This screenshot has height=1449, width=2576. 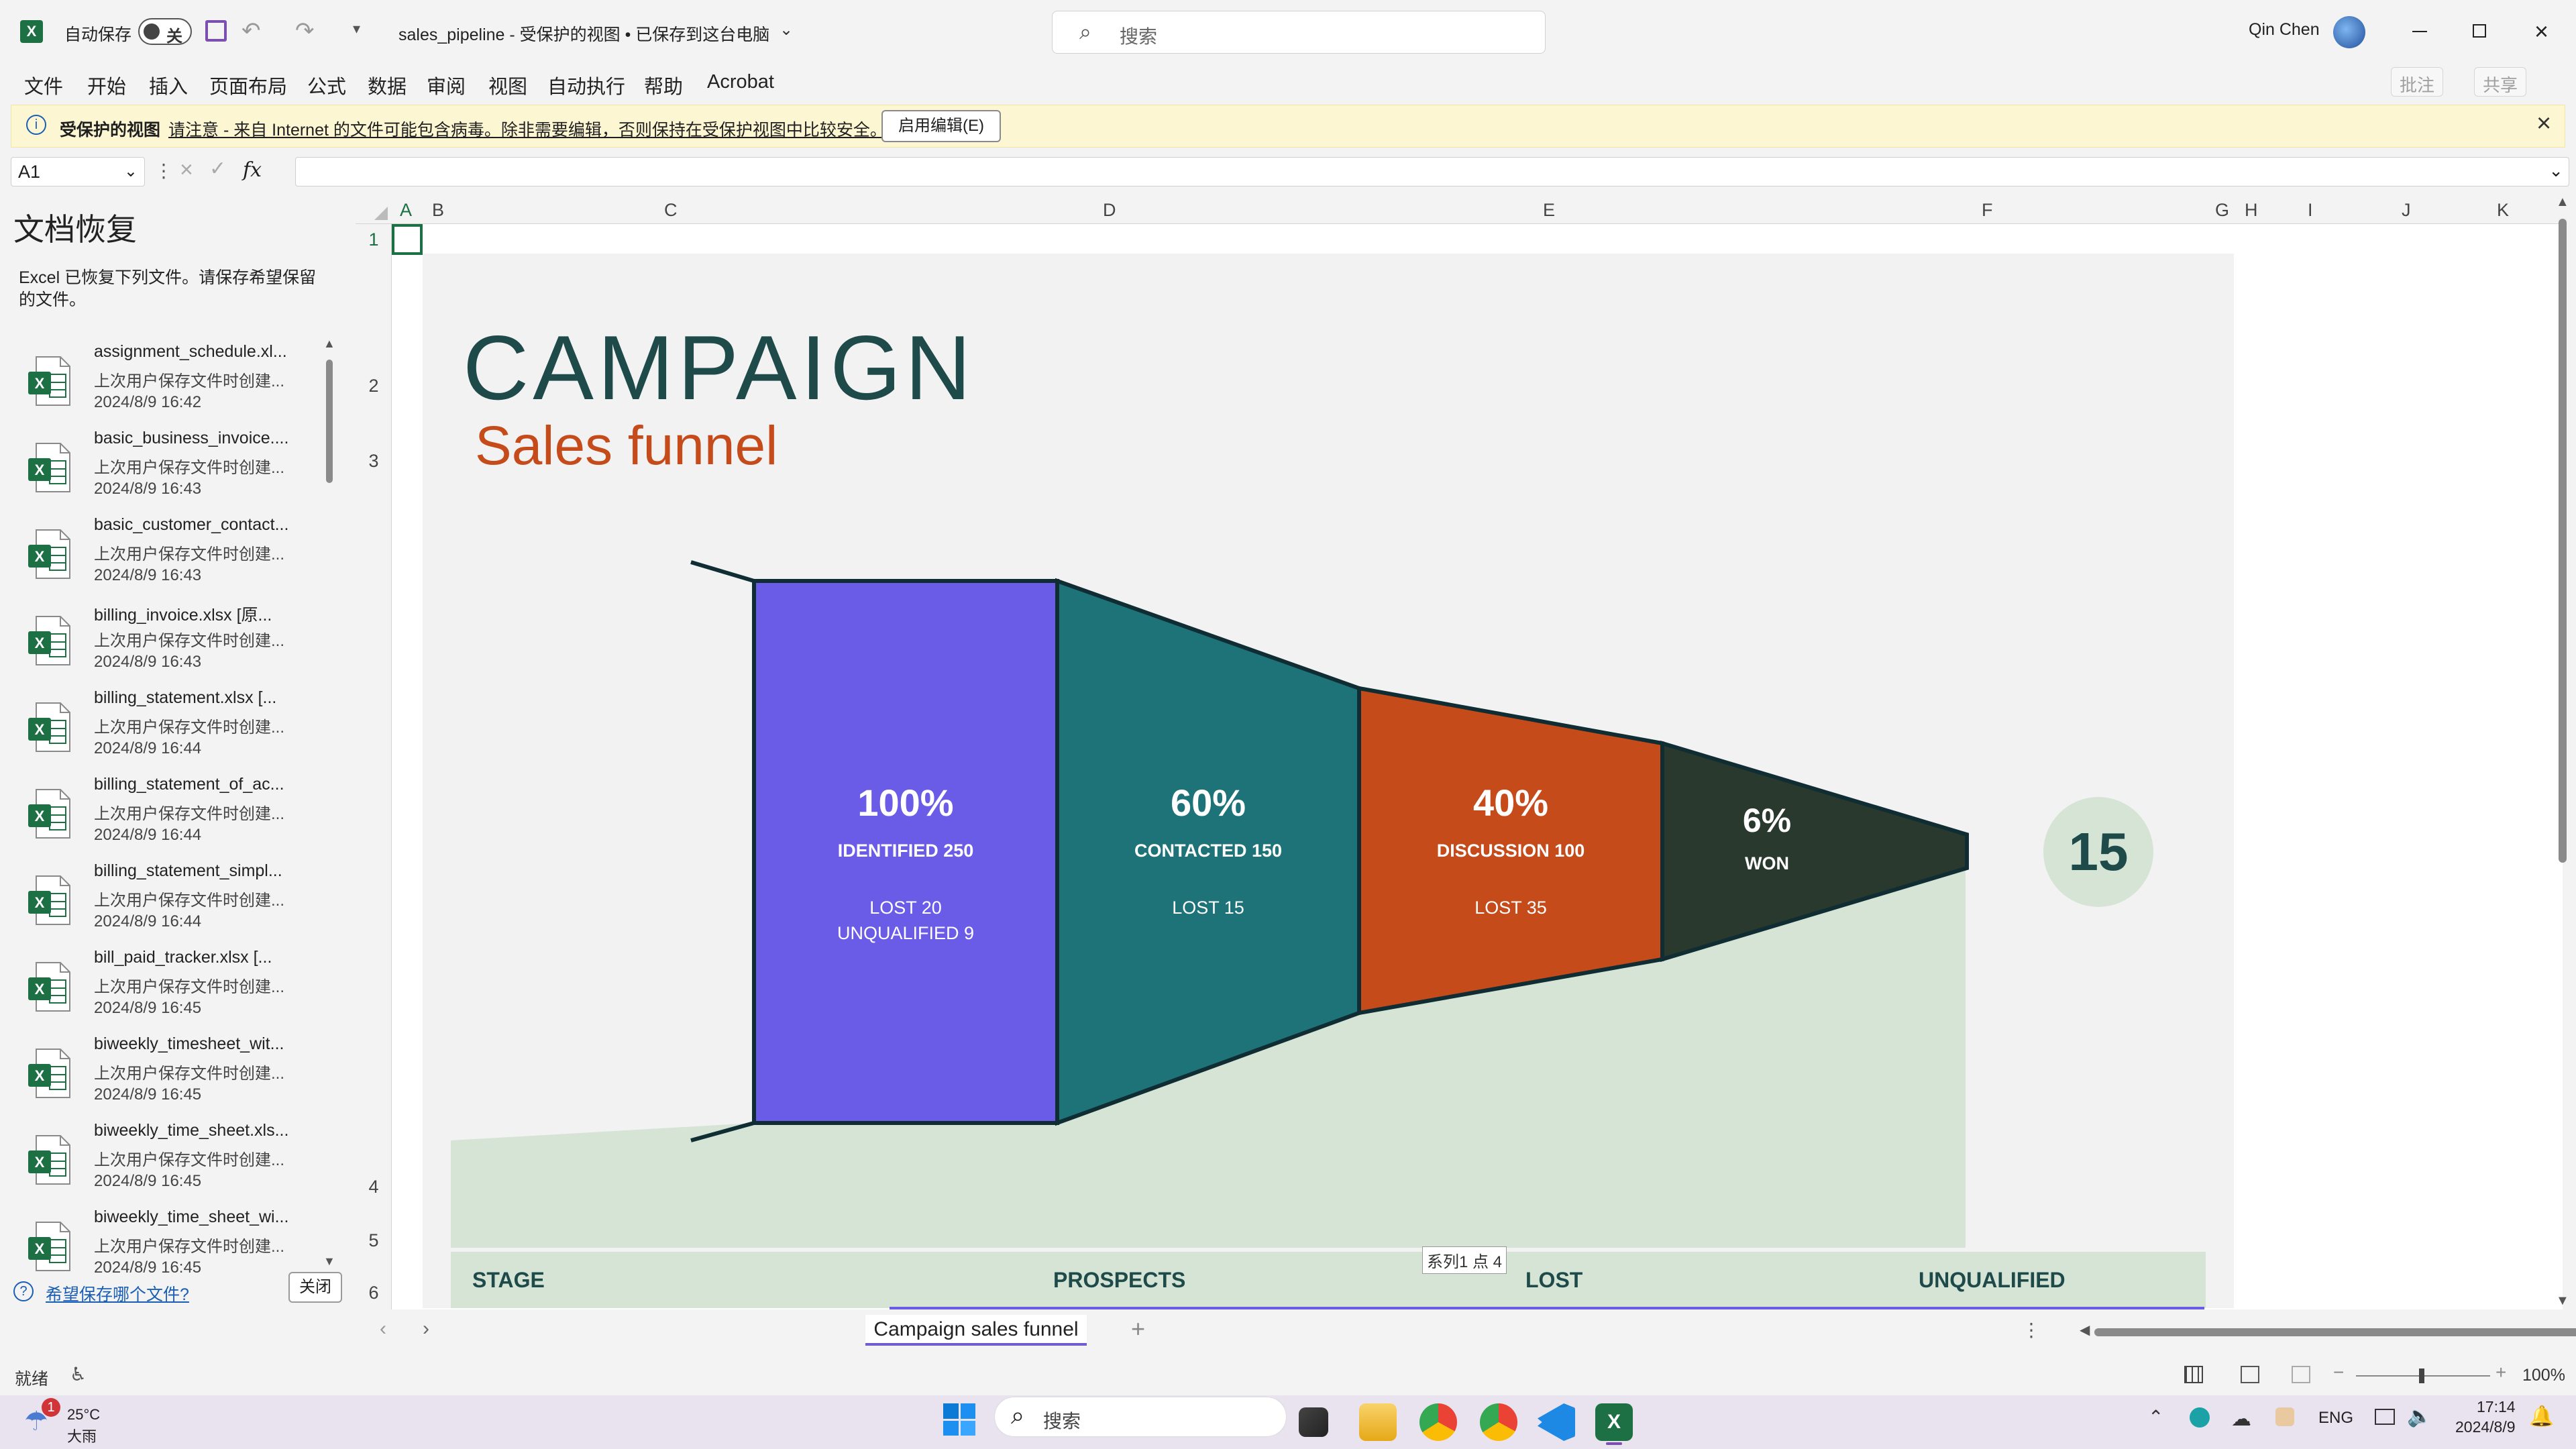 I want to click on column-h: H, so click(x=2251, y=210).